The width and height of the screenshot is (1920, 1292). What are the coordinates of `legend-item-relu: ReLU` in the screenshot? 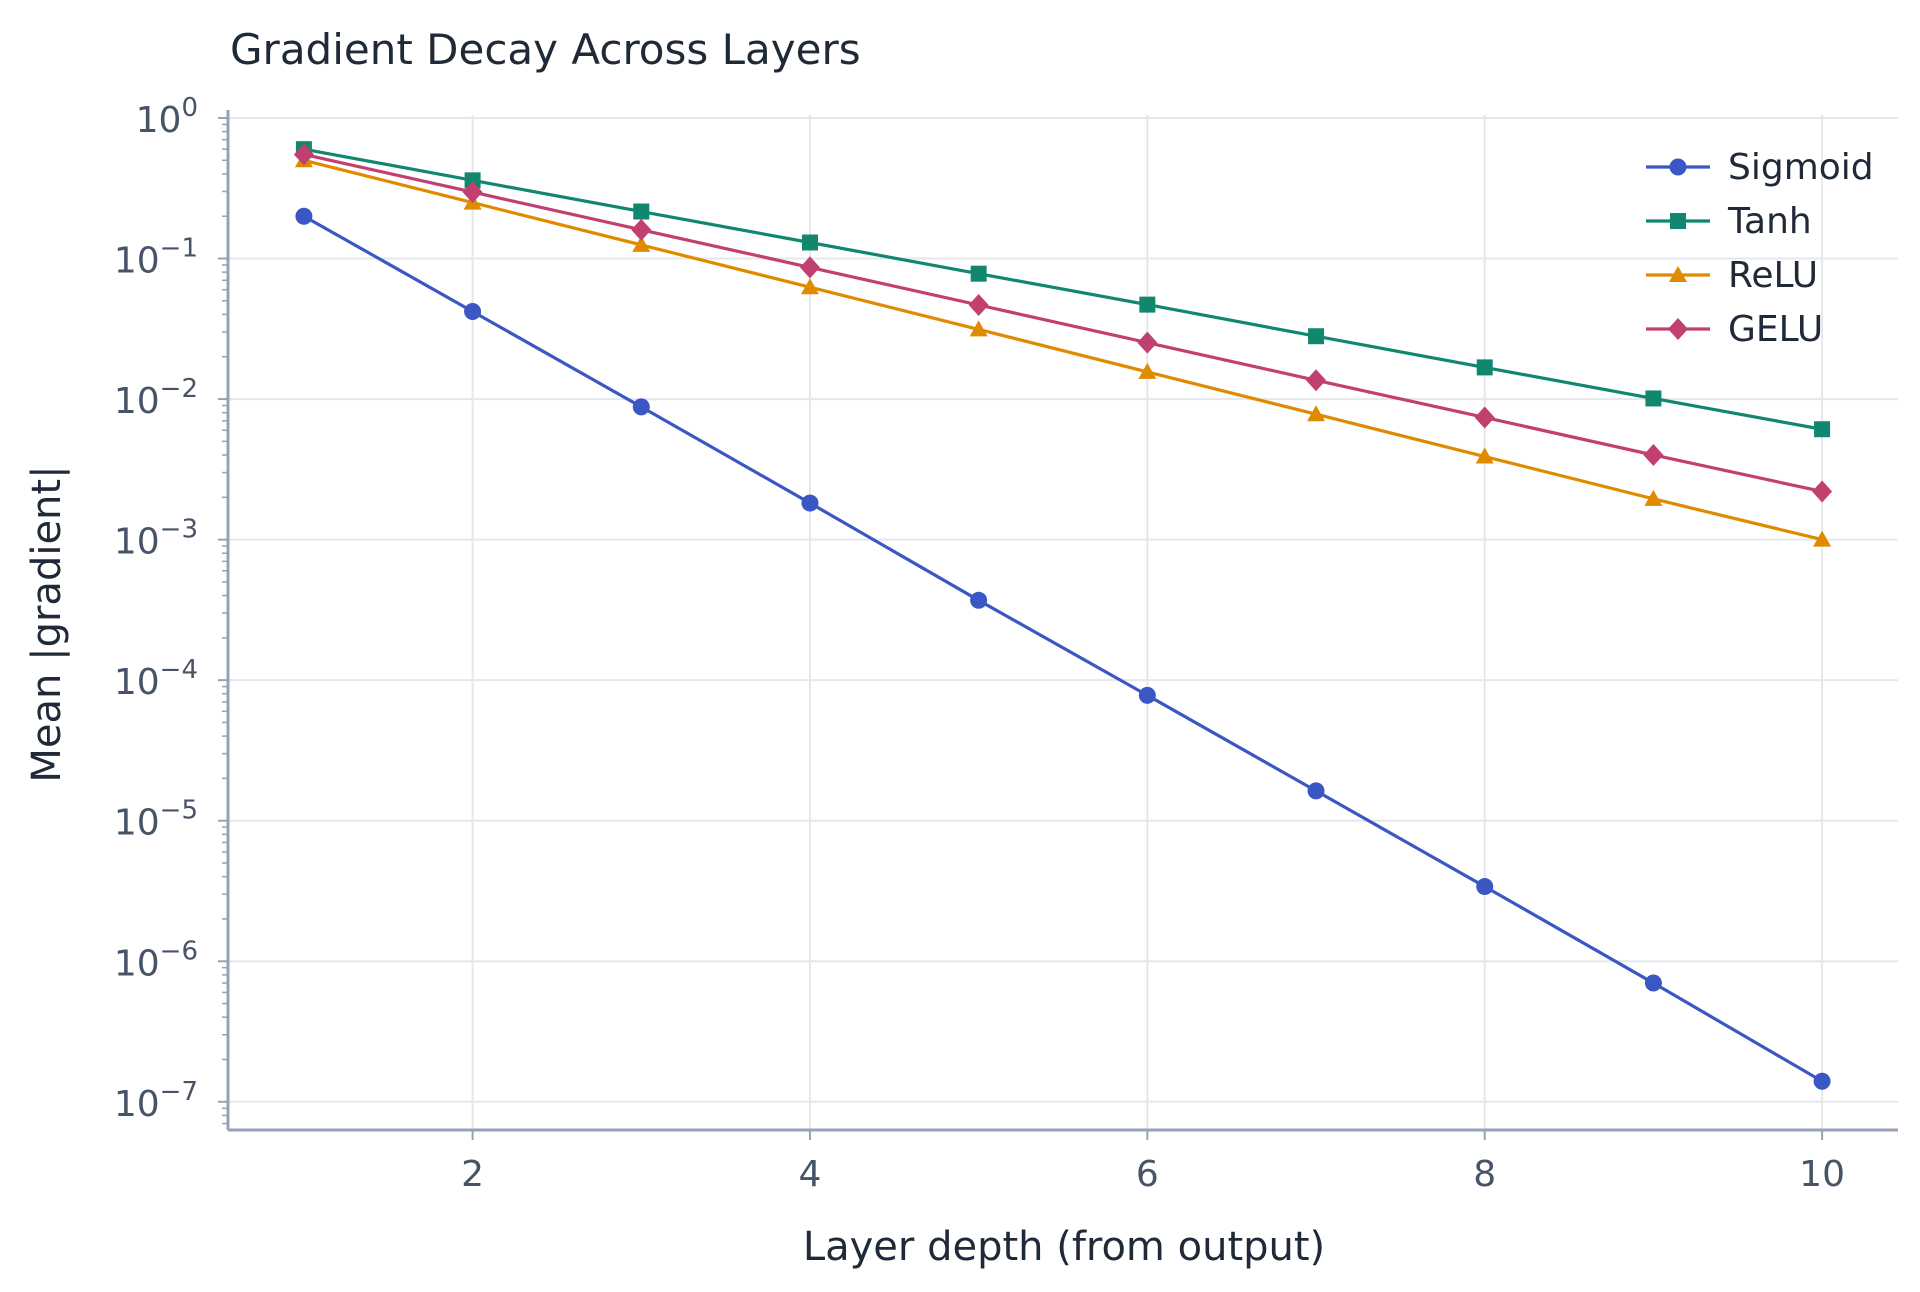 It's located at (1732, 275).